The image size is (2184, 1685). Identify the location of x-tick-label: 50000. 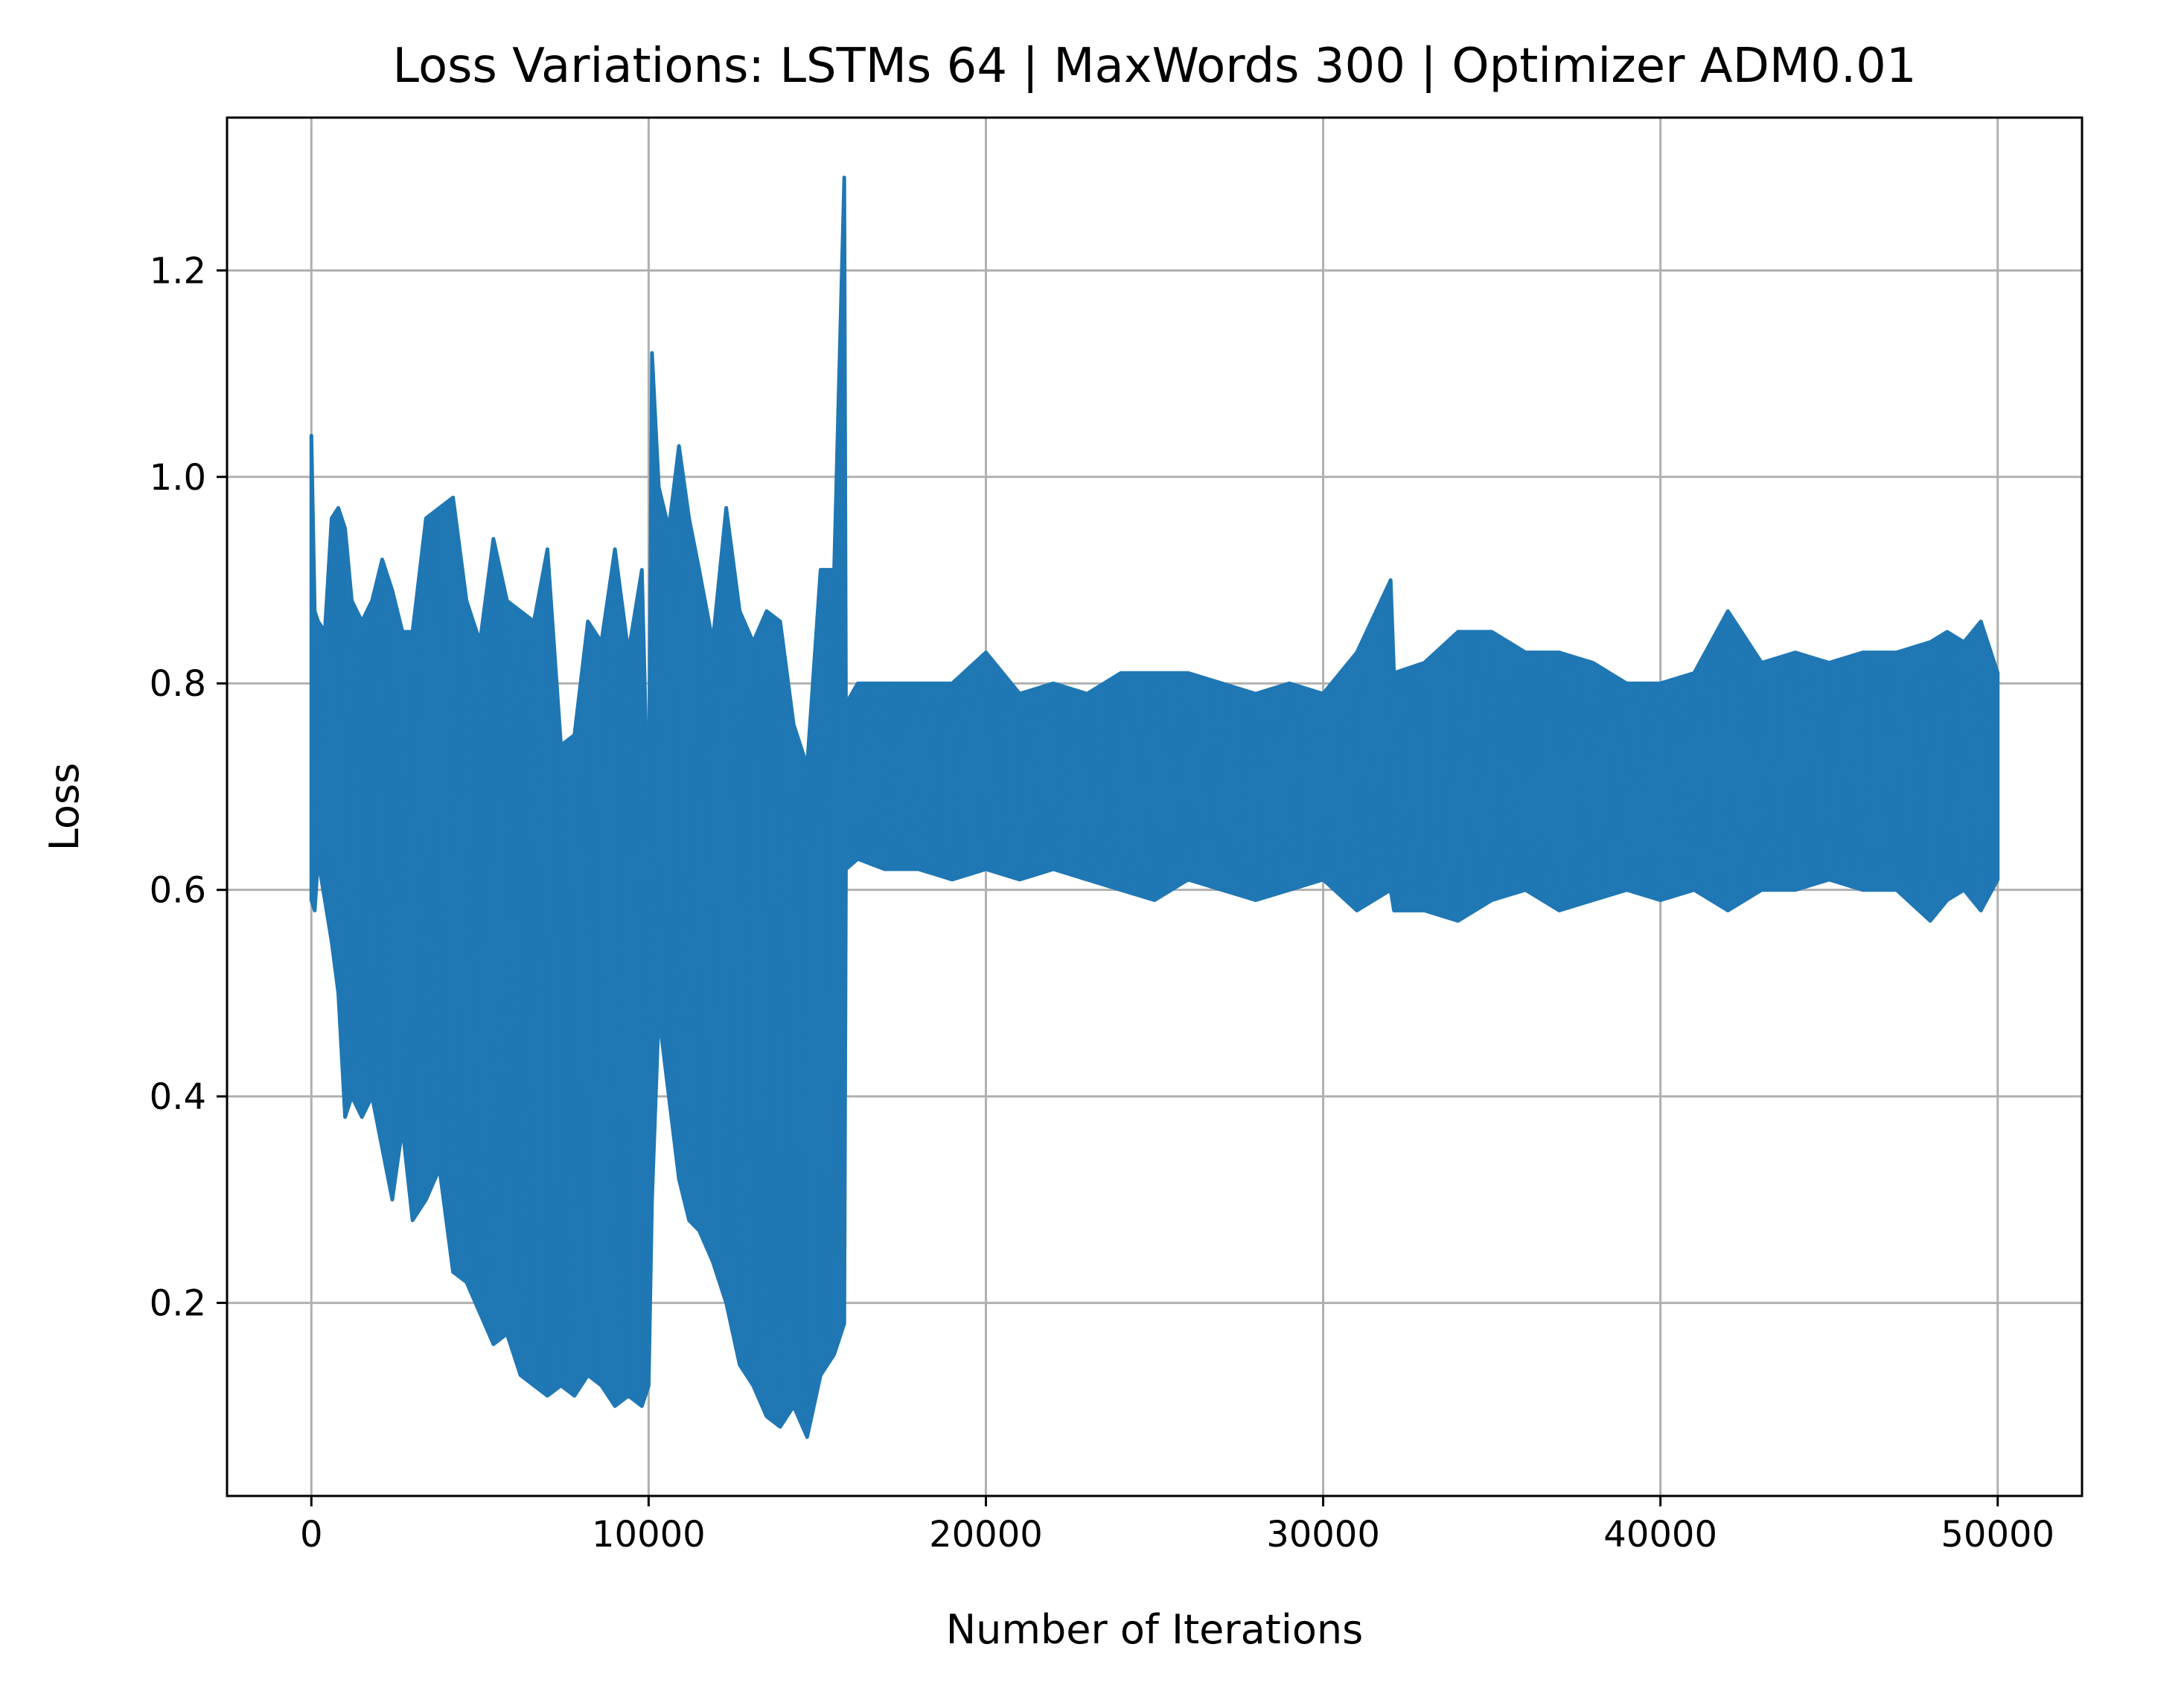
(1997, 1534).